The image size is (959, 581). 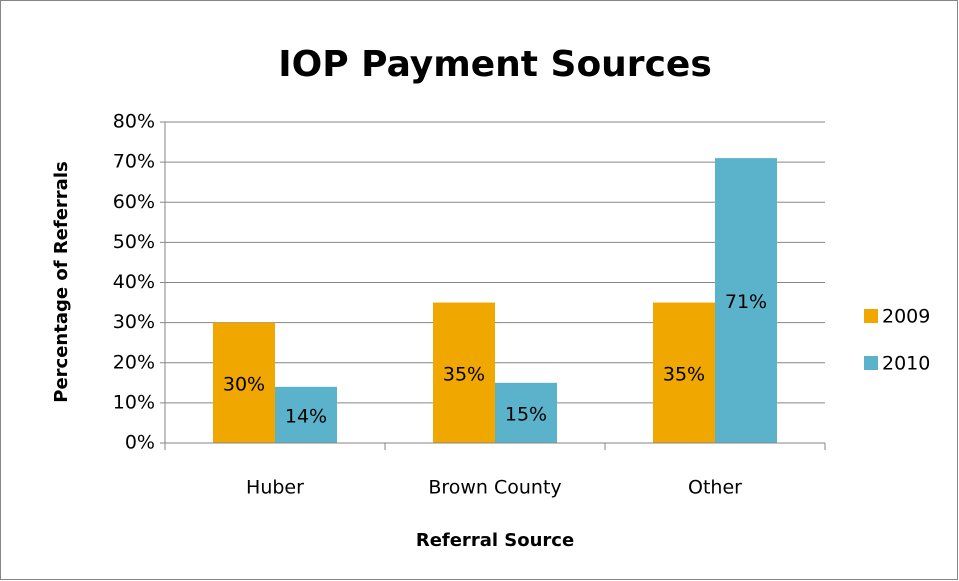 I want to click on x-tick-label: Huber, so click(x=275, y=488).